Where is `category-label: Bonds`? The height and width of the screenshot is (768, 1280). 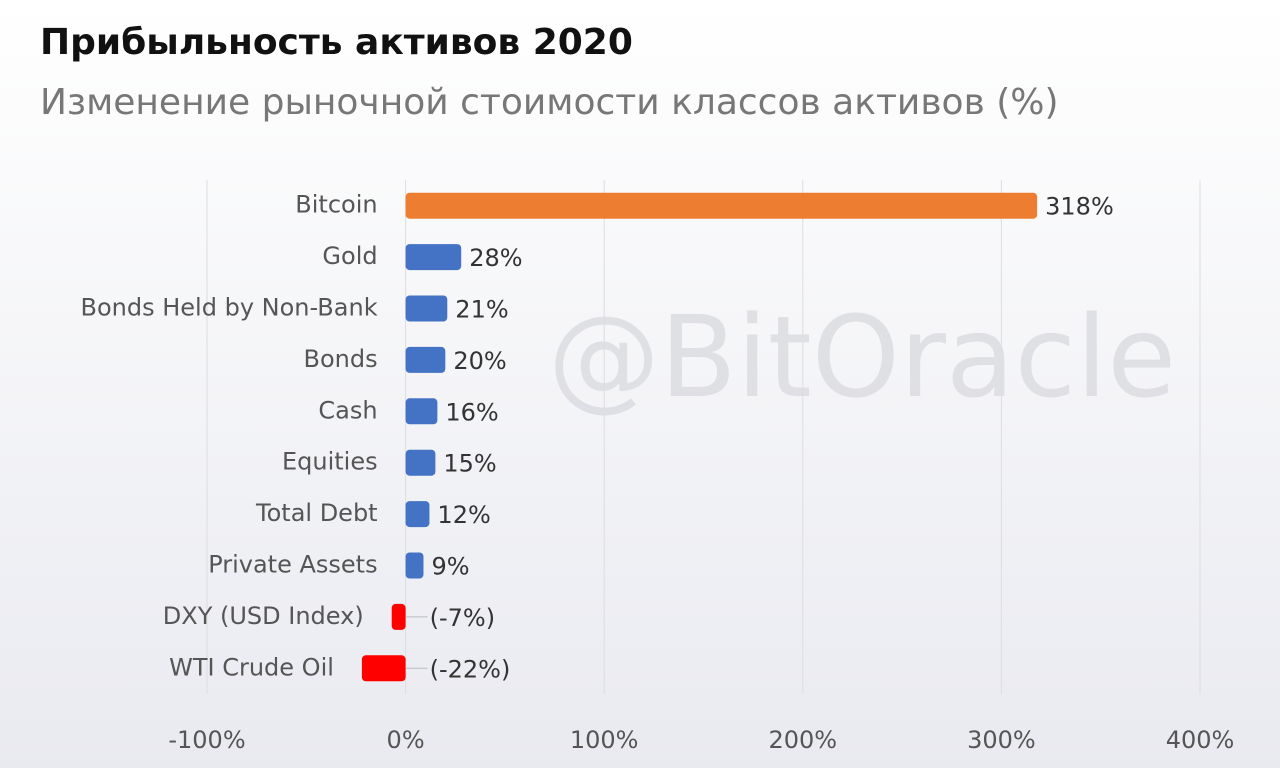
category-label: Bonds is located at coordinates (340, 359).